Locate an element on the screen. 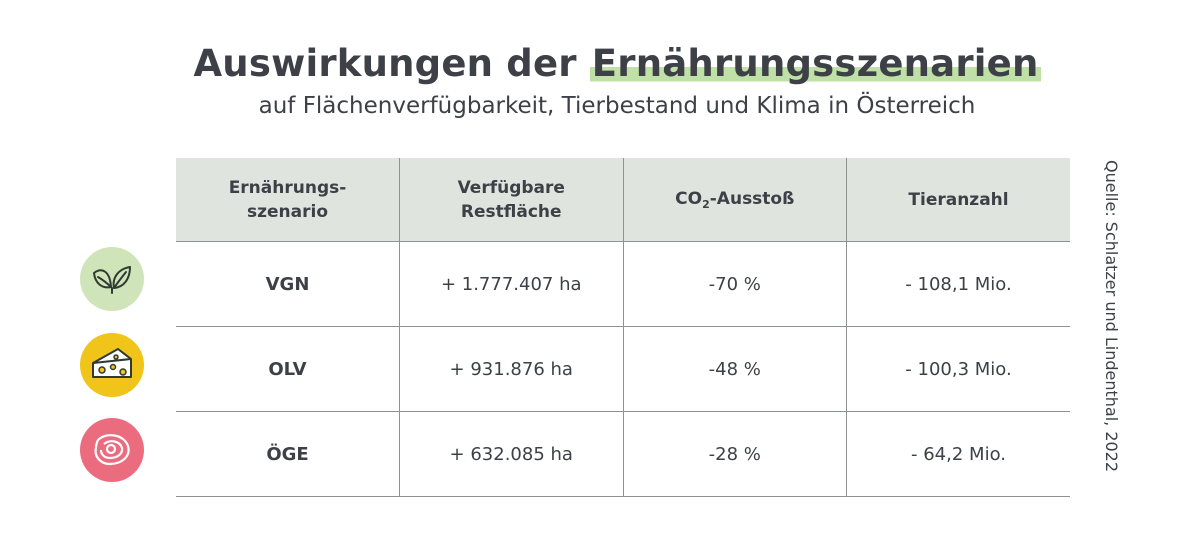  header-co2-suffix: -Ausstoß is located at coordinates (752, 198).